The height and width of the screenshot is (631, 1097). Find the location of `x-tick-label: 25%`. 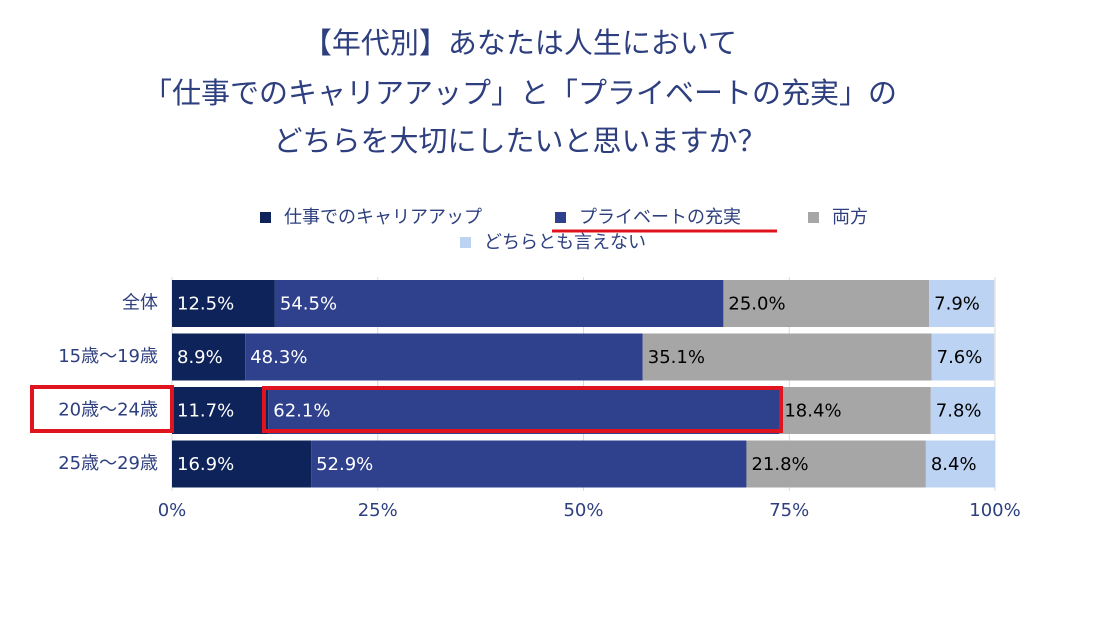

x-tick-label: 25% is located at coordinates (378, 510).